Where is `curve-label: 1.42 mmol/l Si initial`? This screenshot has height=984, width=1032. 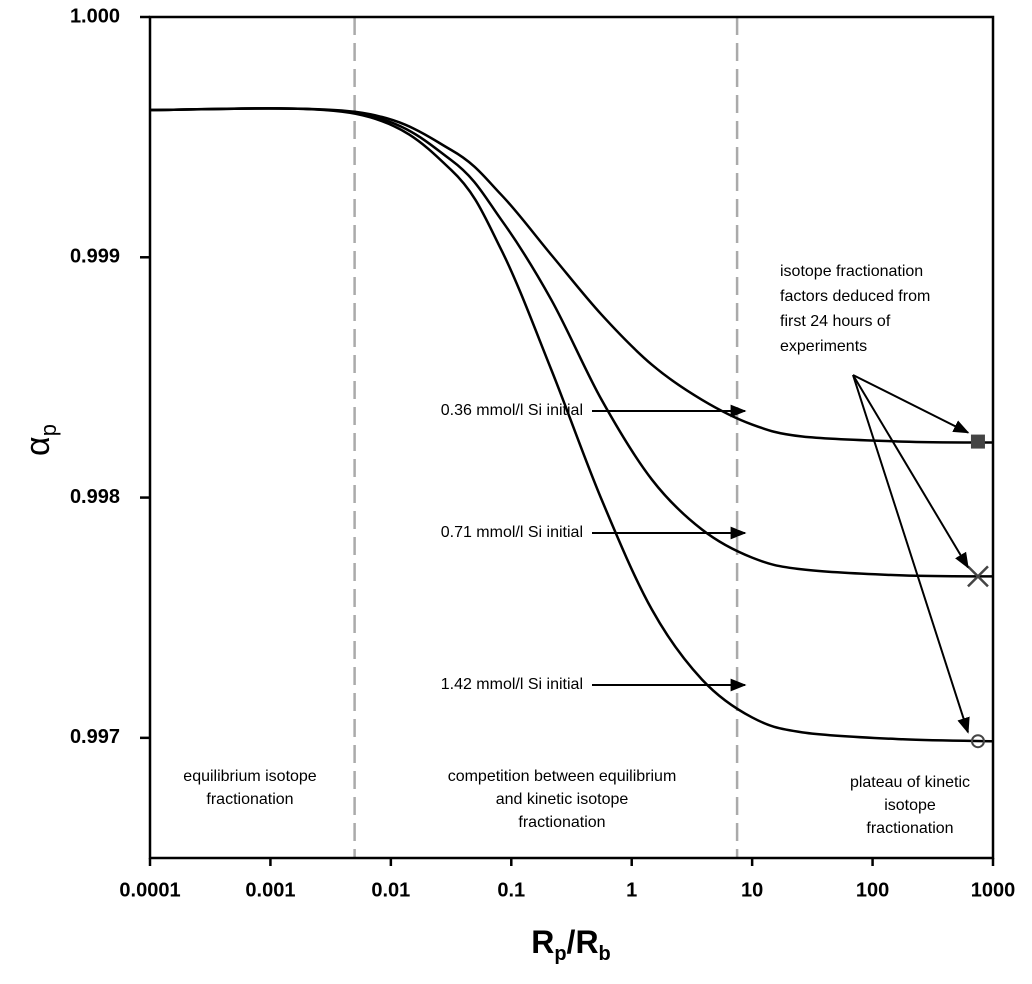
curve-label: 1.42 mmol/l Si initial is located at coordinates (512, 684).